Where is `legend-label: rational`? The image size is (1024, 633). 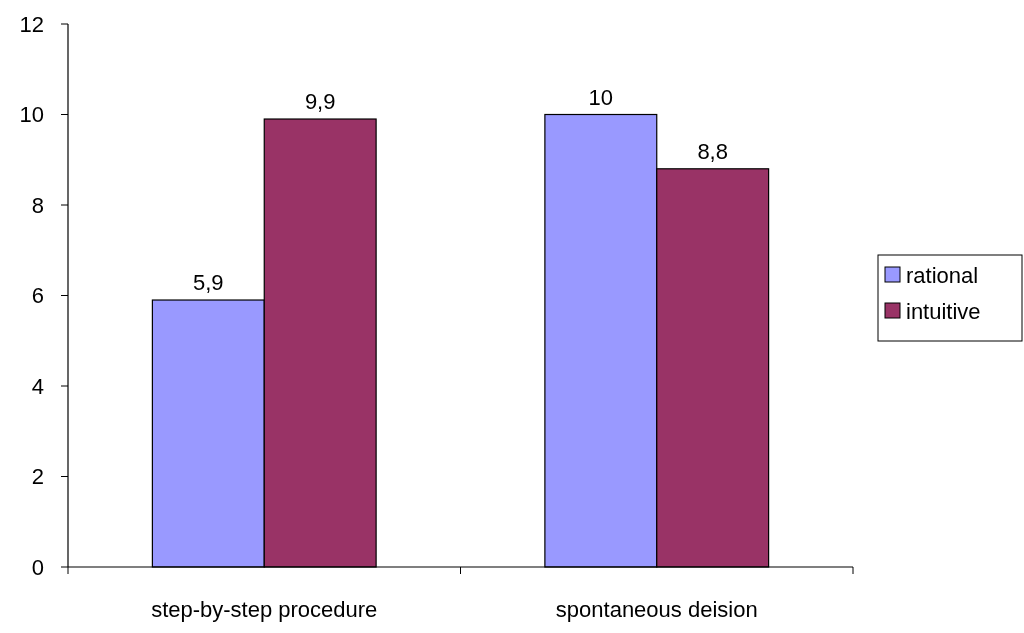
legend-label: rational is located at coordinates (942, 275).